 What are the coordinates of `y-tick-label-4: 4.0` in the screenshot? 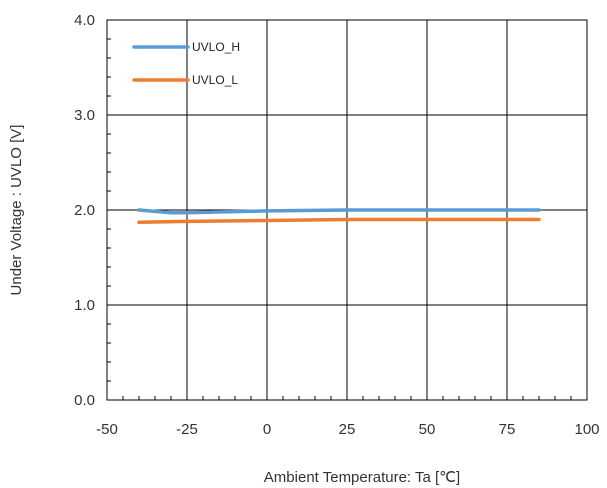 It's located at (84, 20).